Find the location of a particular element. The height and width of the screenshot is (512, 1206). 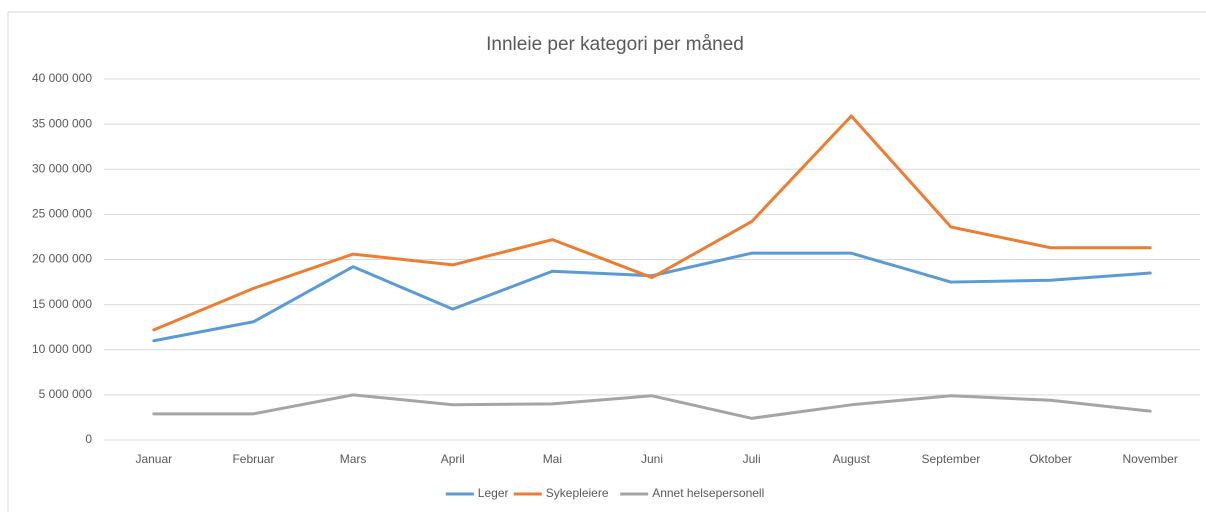

x-tick-label: Januar is located at coordinates (153, 459).